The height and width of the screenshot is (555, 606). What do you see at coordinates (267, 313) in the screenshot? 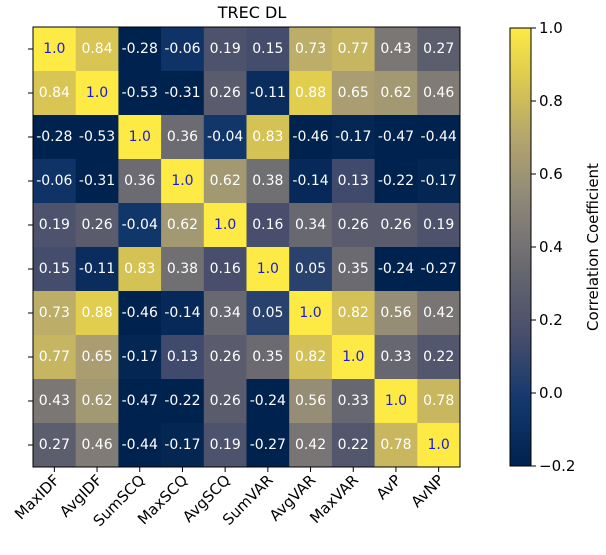
I see `cell-value-6-5: 0.05` at bounding box center [267, 313].